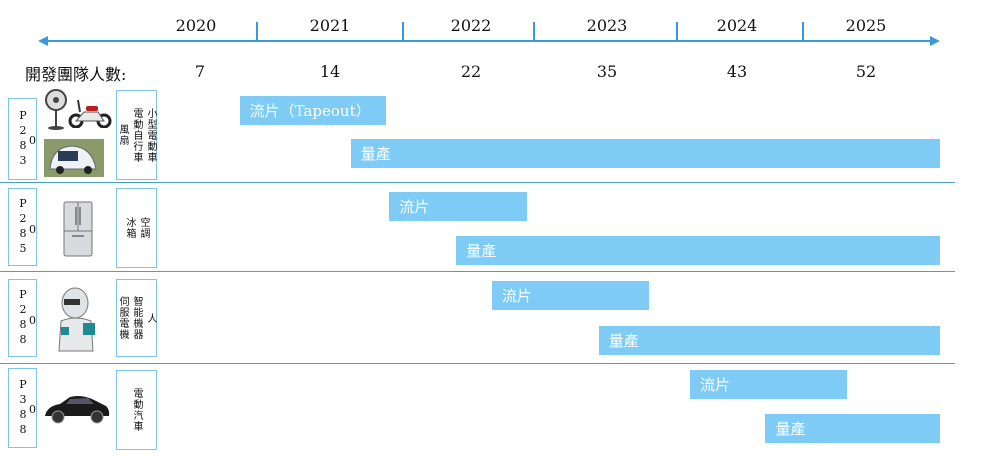 Image resolution: width=990 pixels, height=463 pixels. What do you see at coordinates (471, 25) in the screenshot?
I see `year-label: 2022` at bounding box center [471, 25].